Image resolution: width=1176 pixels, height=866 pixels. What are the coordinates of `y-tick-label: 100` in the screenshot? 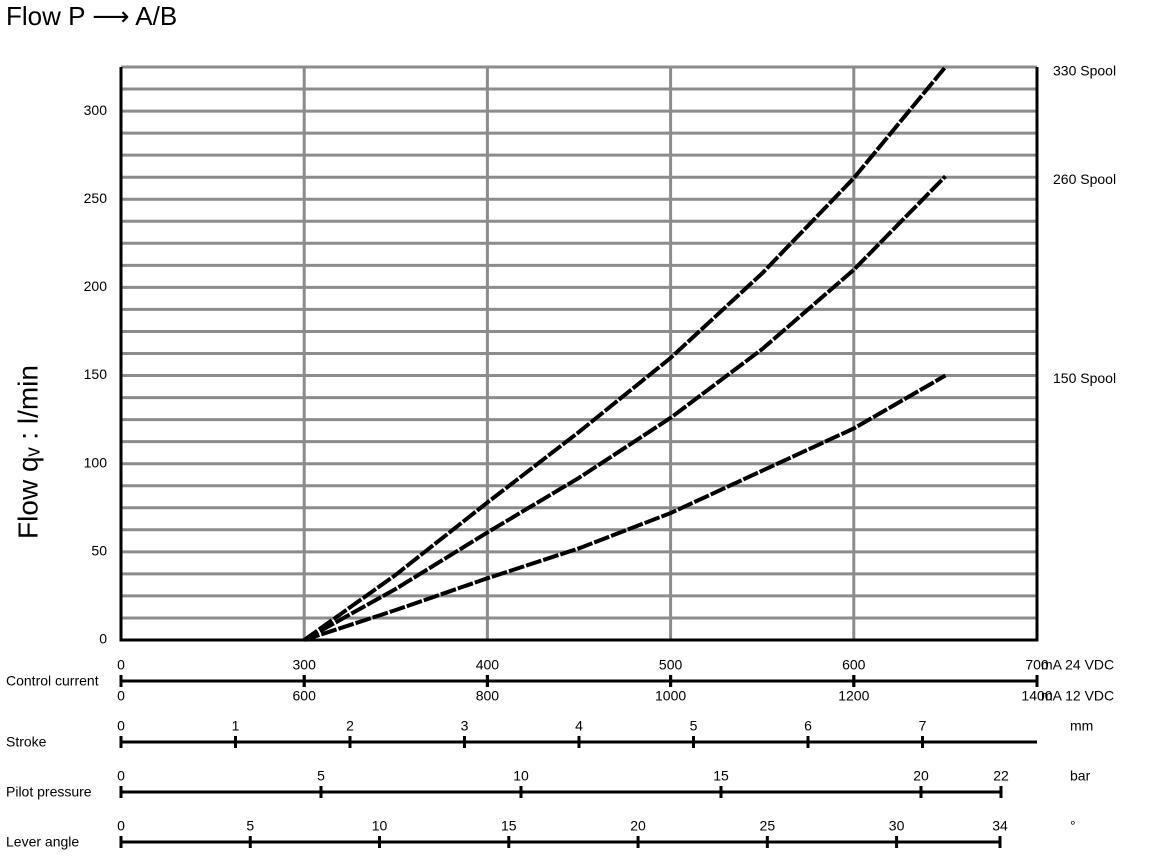 It's located at (96, 462).